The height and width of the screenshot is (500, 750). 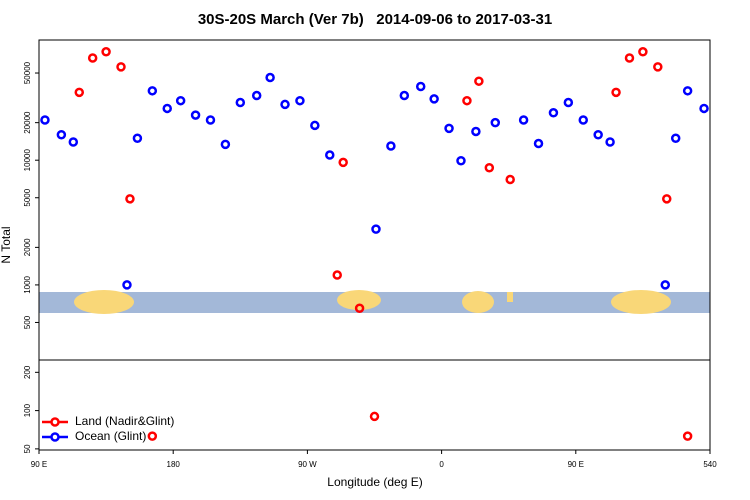 I want to click on x-axis-label: Longitude (deg E), so click(x=374, y=482).